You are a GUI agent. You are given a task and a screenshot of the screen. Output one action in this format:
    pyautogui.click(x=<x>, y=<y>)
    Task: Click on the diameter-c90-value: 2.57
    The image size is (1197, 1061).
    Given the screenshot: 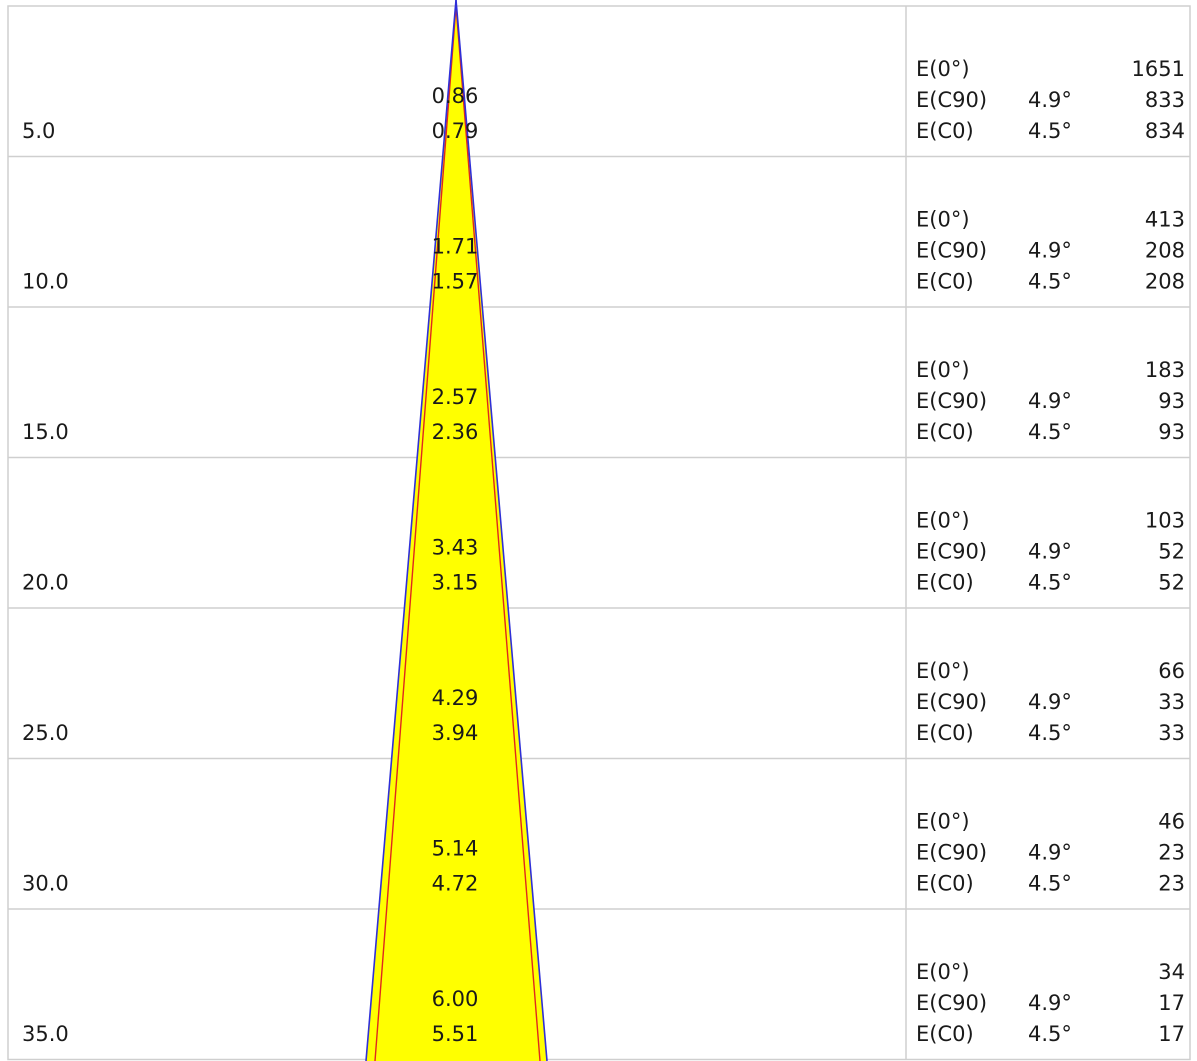 What is the action you would take?
    pyautogui.click(x=455, y=397)
    